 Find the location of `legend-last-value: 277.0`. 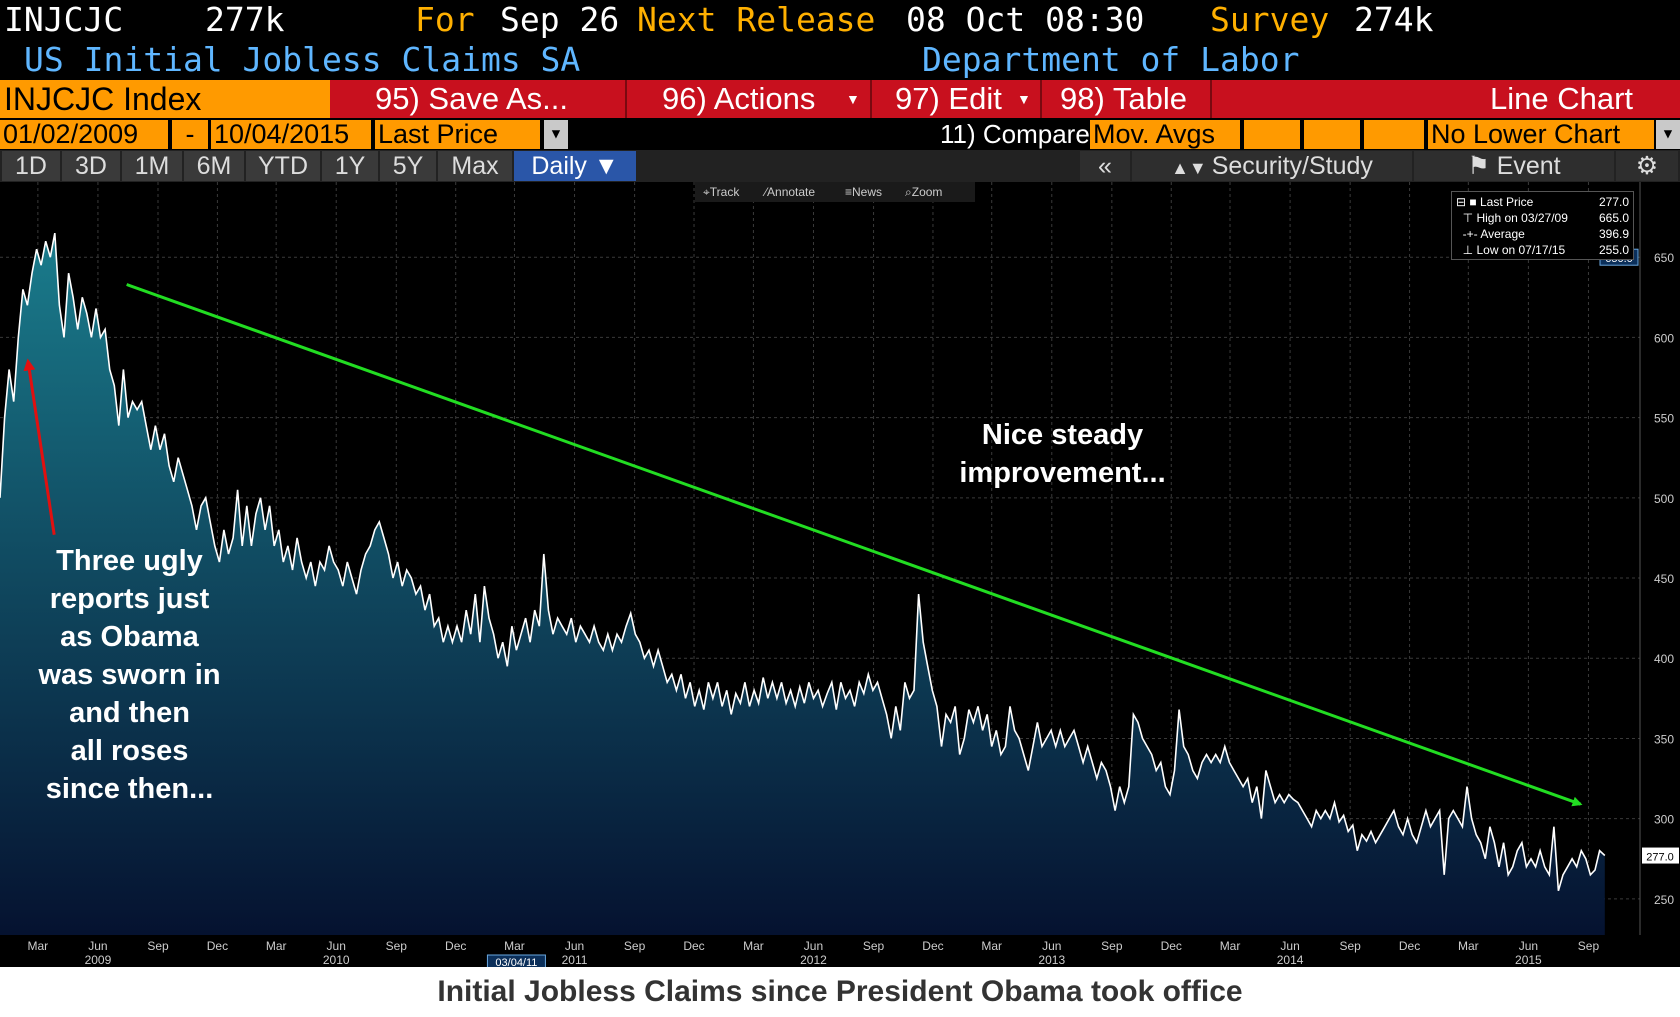

legend-last-value: 277.0 is located at coordinates (1613, 202).